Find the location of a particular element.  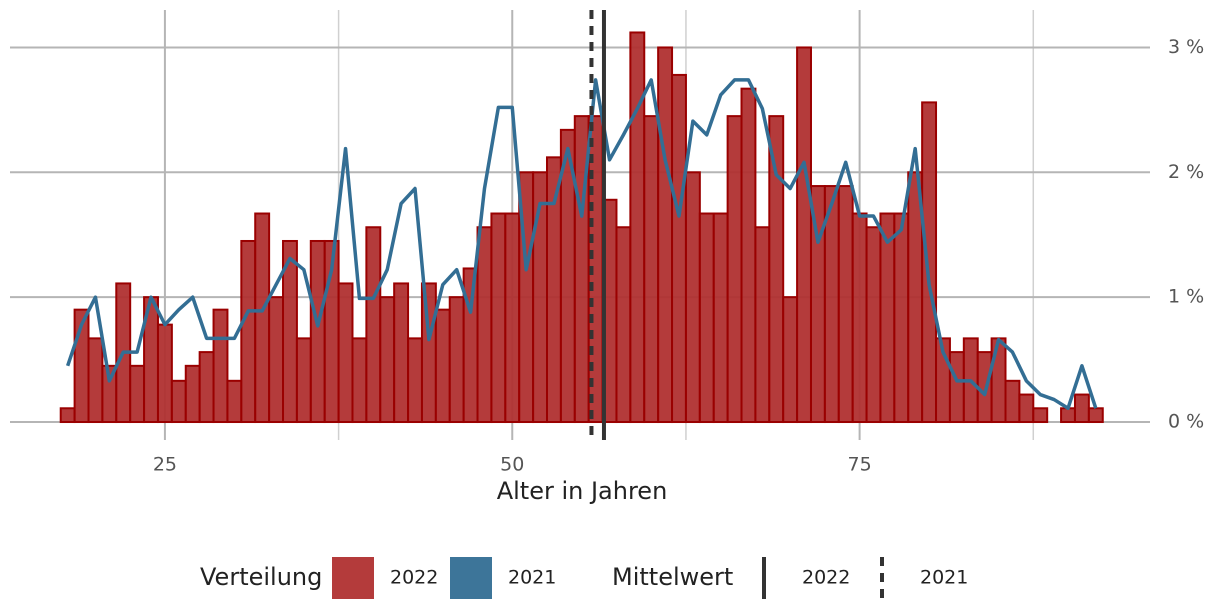

y-tick-label: 1 % is located at coordinates (1186, 297).